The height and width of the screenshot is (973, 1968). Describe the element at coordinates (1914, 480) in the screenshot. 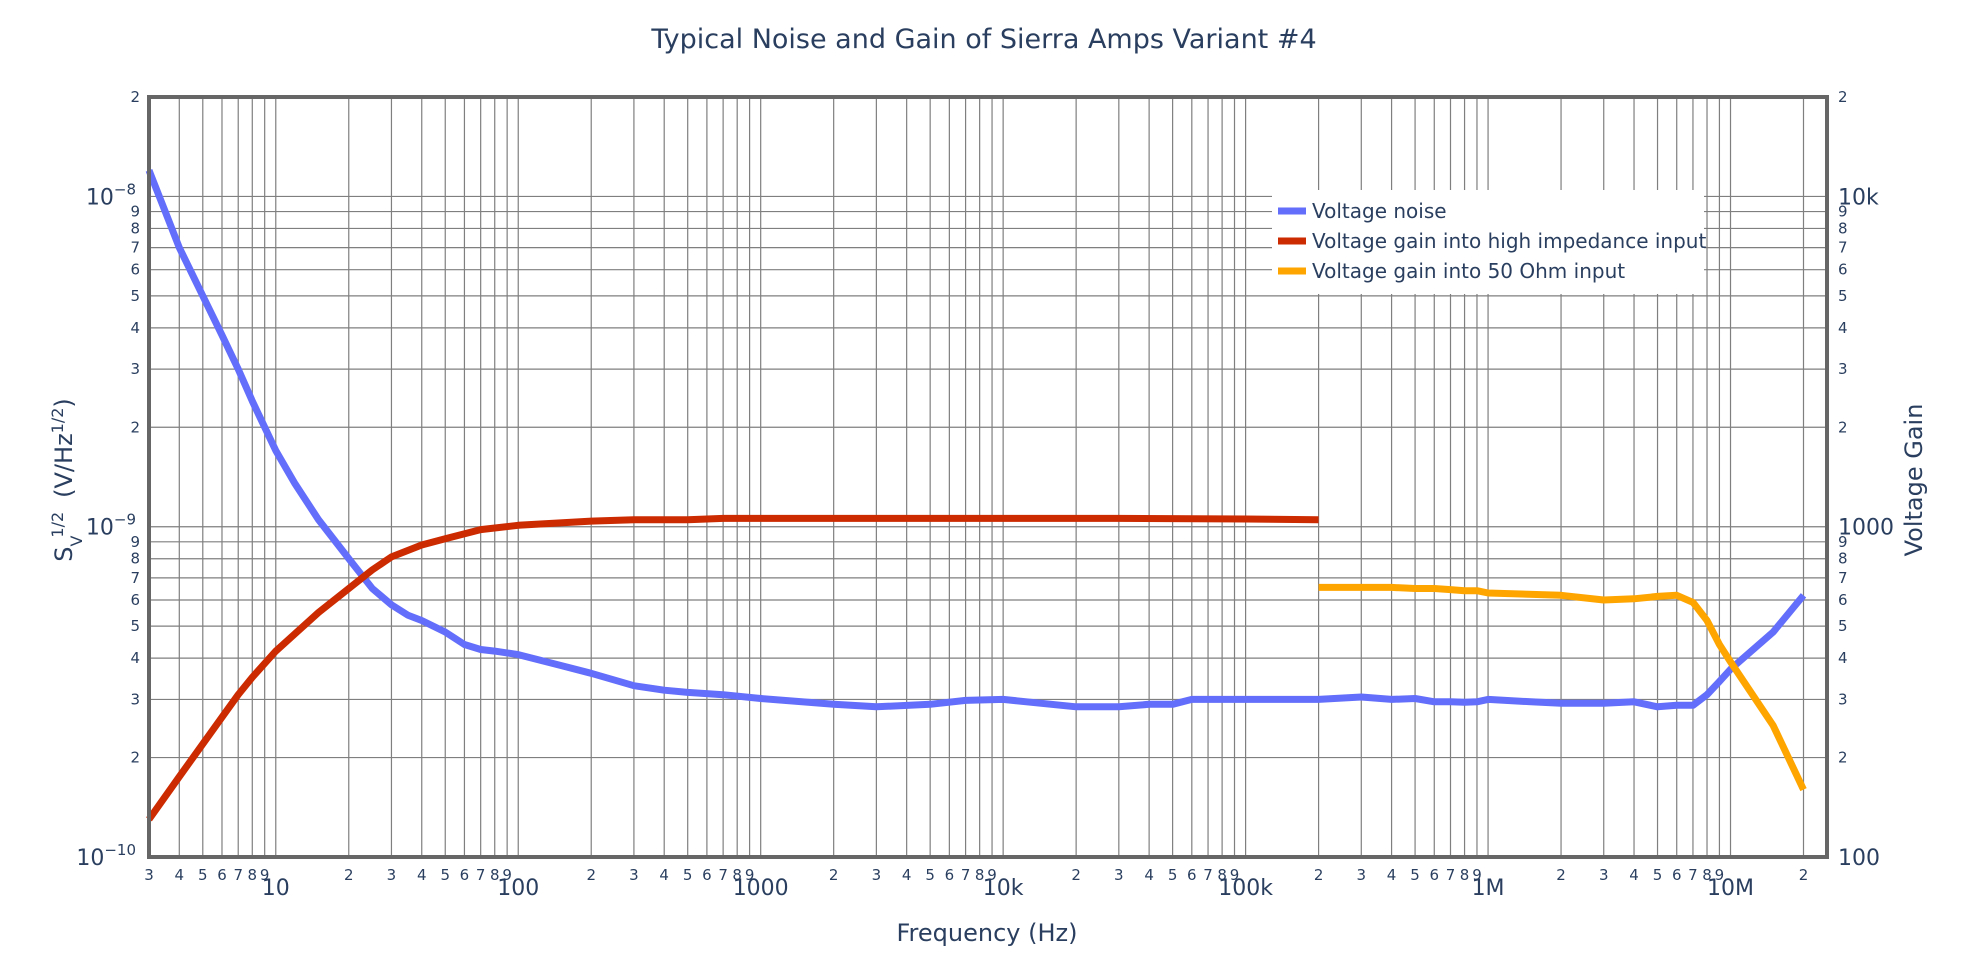

I see `y-axis-right-title: Voltage Gain` at that location.